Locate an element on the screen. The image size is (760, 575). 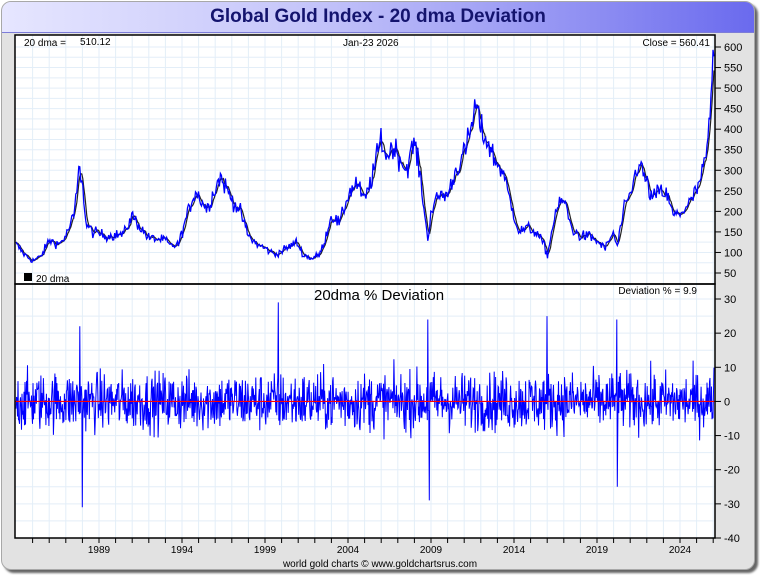
x-tick-label: 2004 is located at coordinates (348, 550).